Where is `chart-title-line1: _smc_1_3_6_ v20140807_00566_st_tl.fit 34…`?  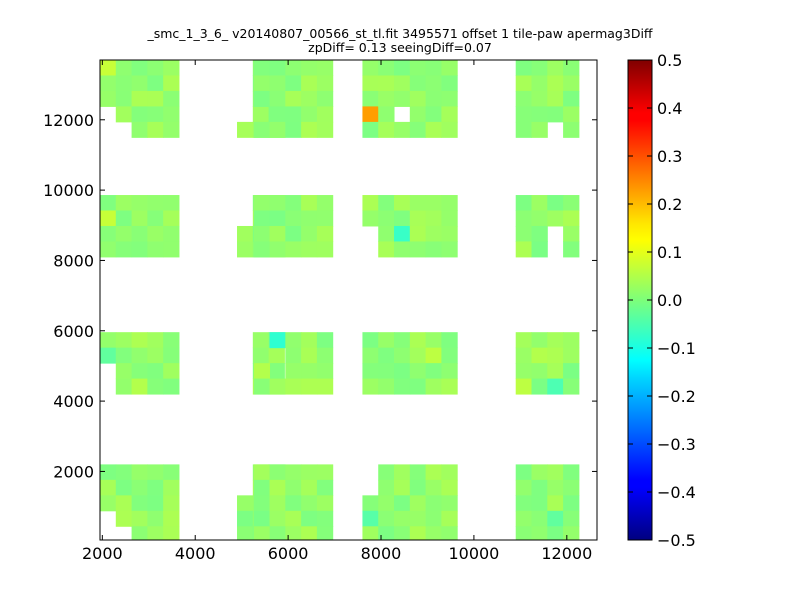
chart-title-line1: _smc_1_3_6_ v20140807_00566_st_tl.fit 34… is located at coordinates (400, 33).